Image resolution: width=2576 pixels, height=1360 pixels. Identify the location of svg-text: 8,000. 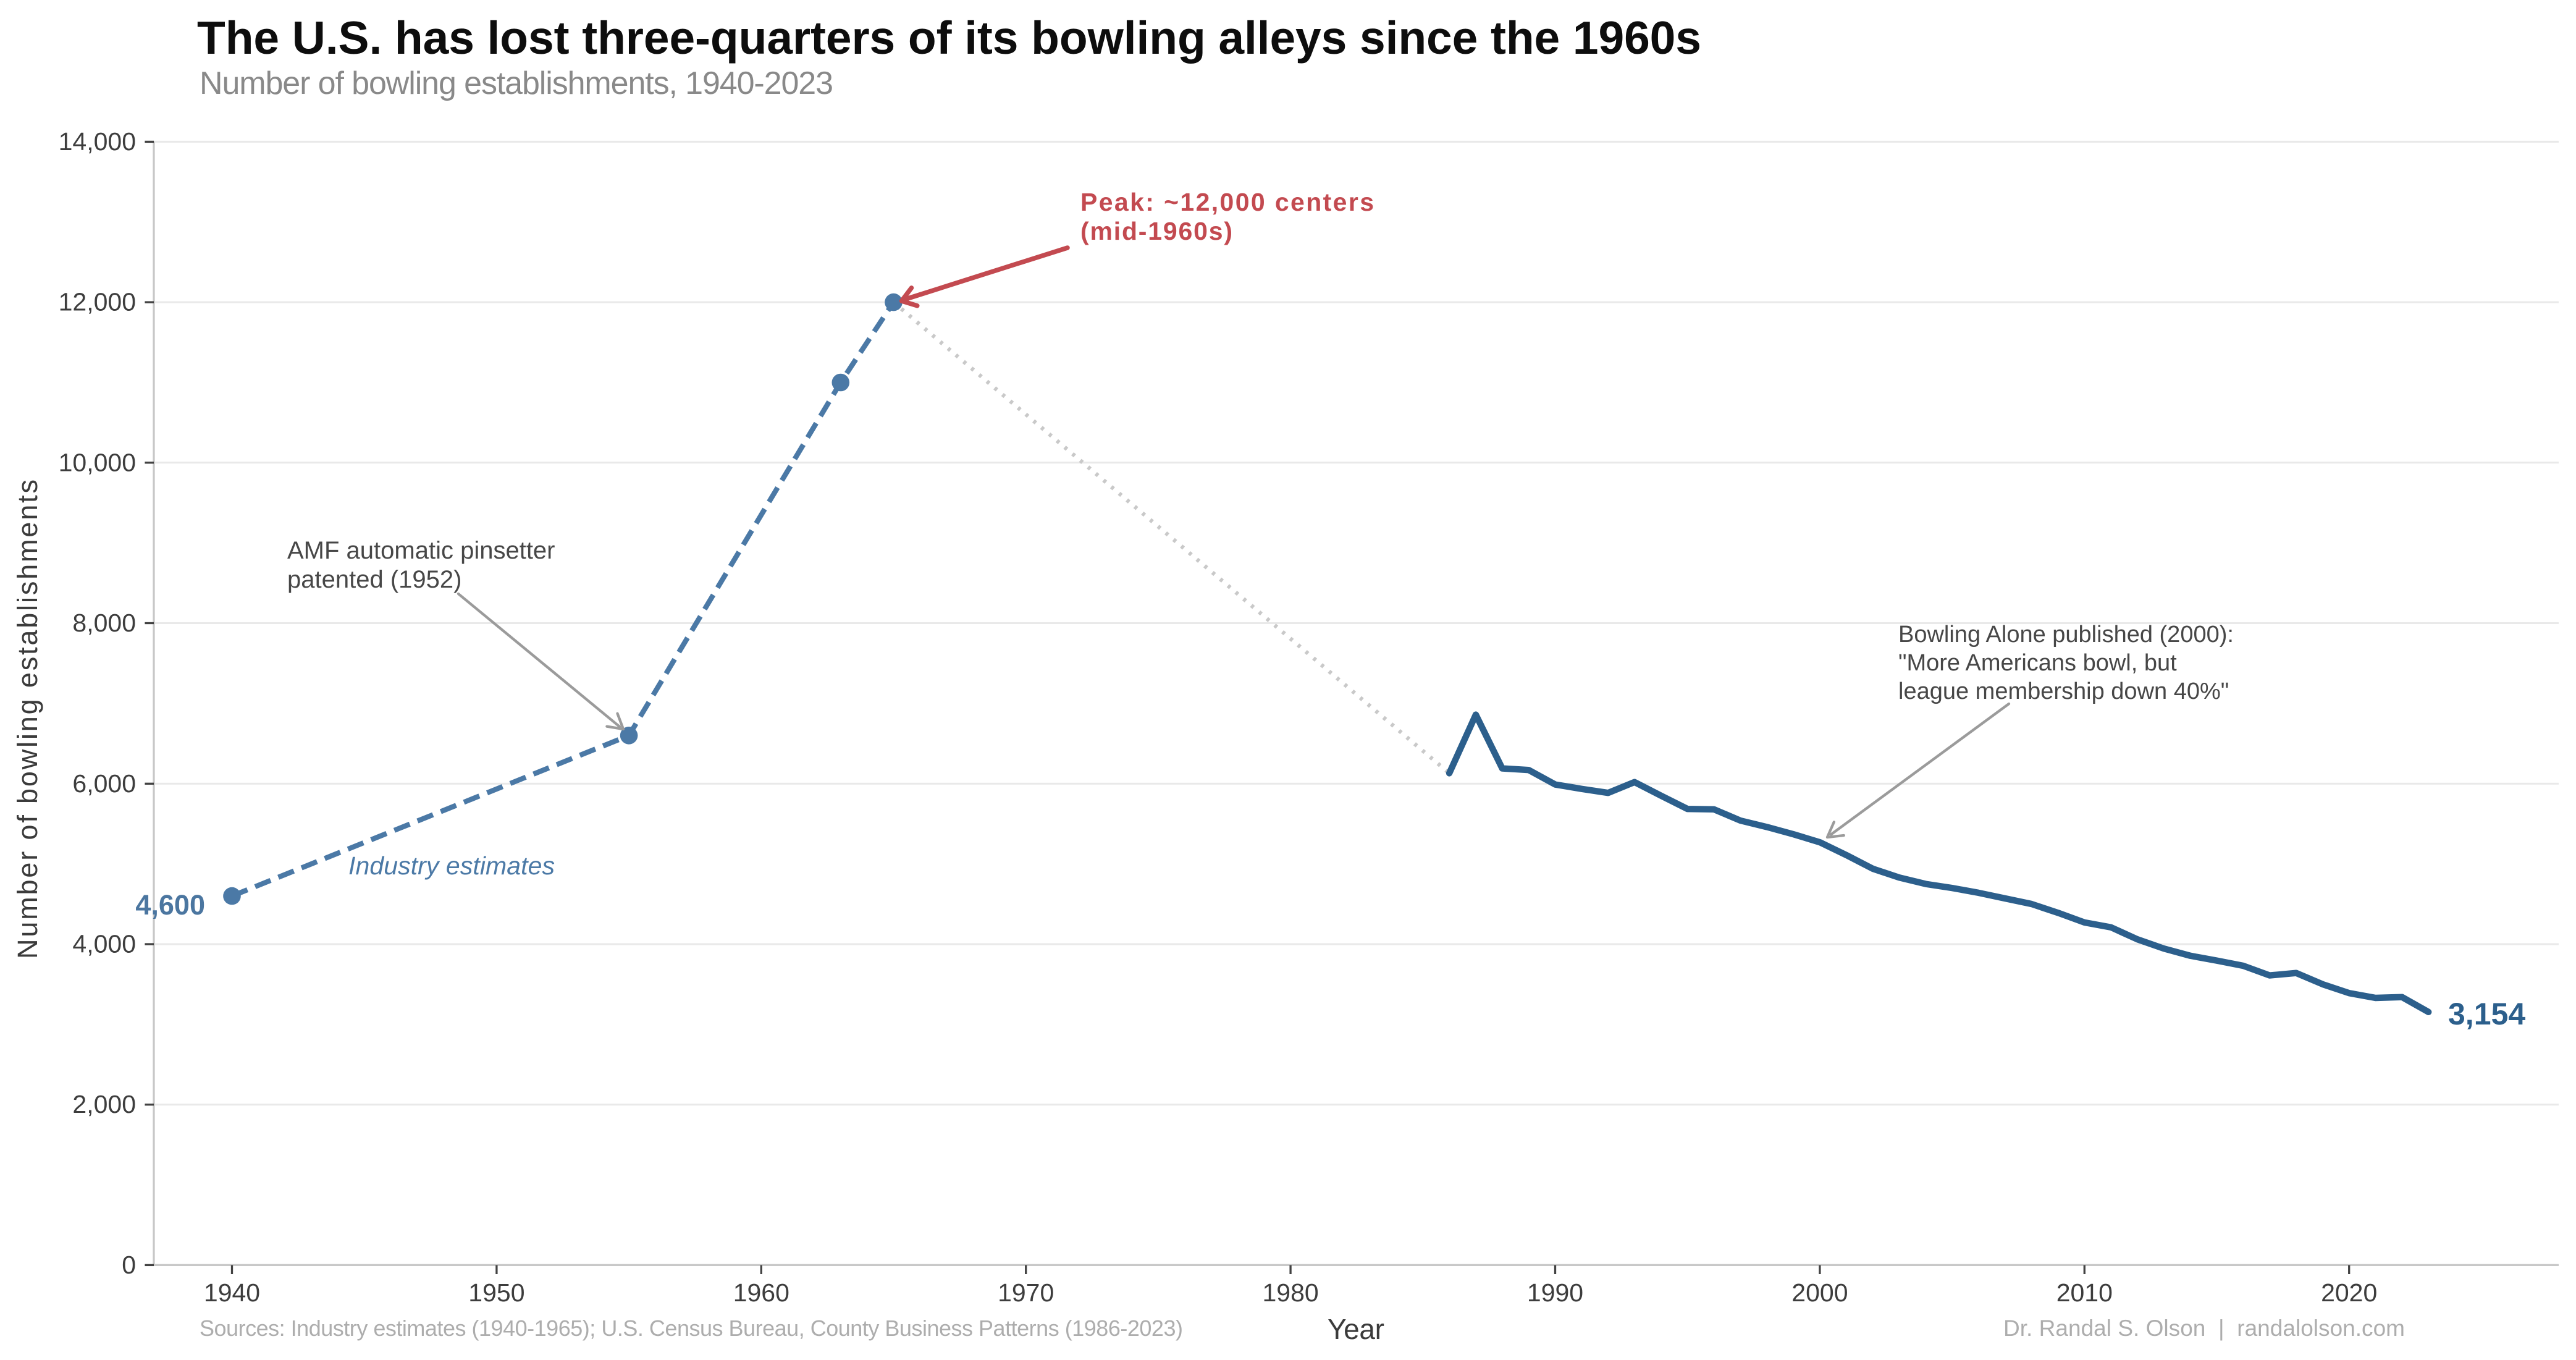
(104, 623).